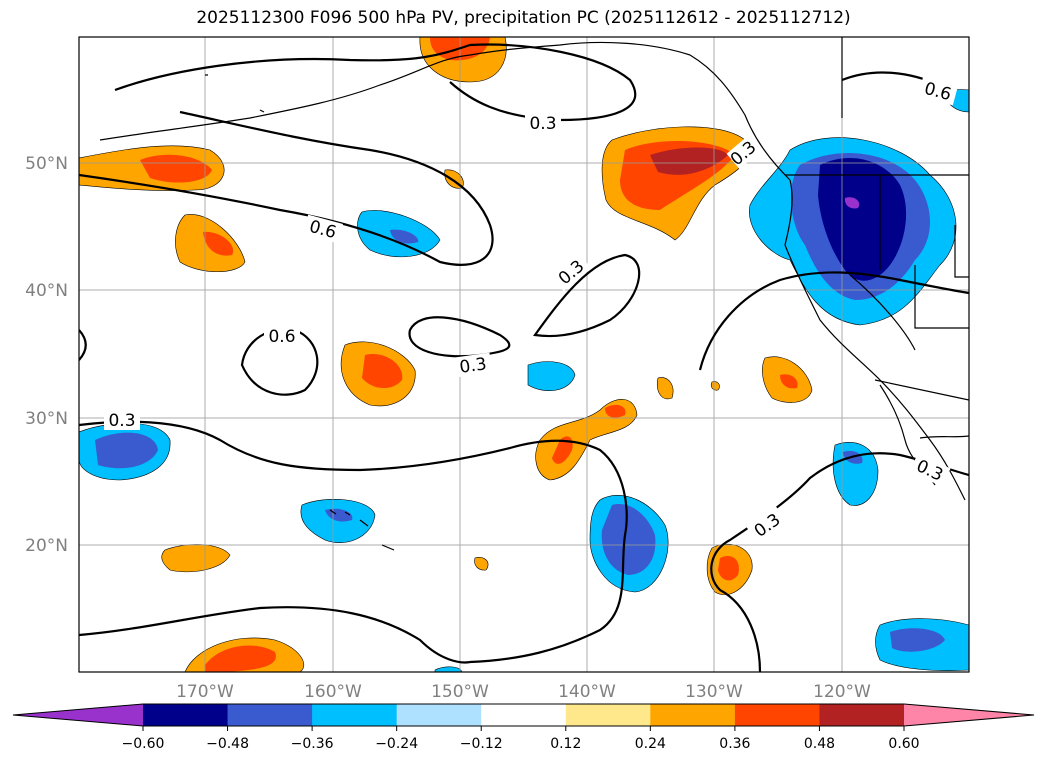 The height and width of the screenshot is (765, 1047). Describe the element at coordinates (650, 744) in the screenshot. I see `colorbar-tick-label: 0.24` at that location.